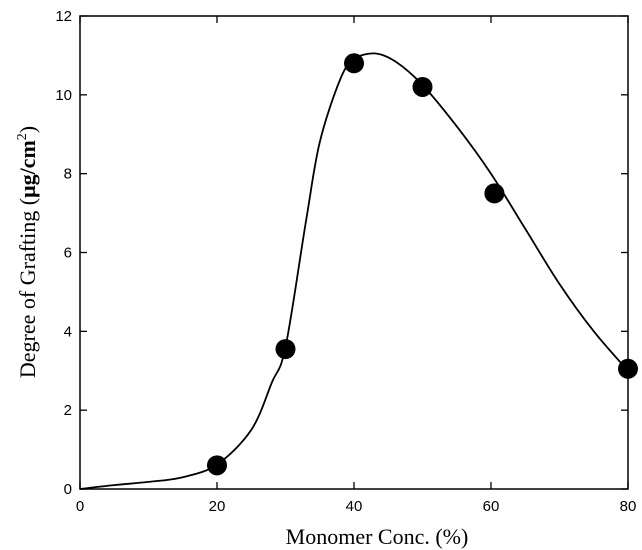  Describe the element at coordinates (27, 129) in the screenshot. I see `y-axis-title-close: )` at that location.